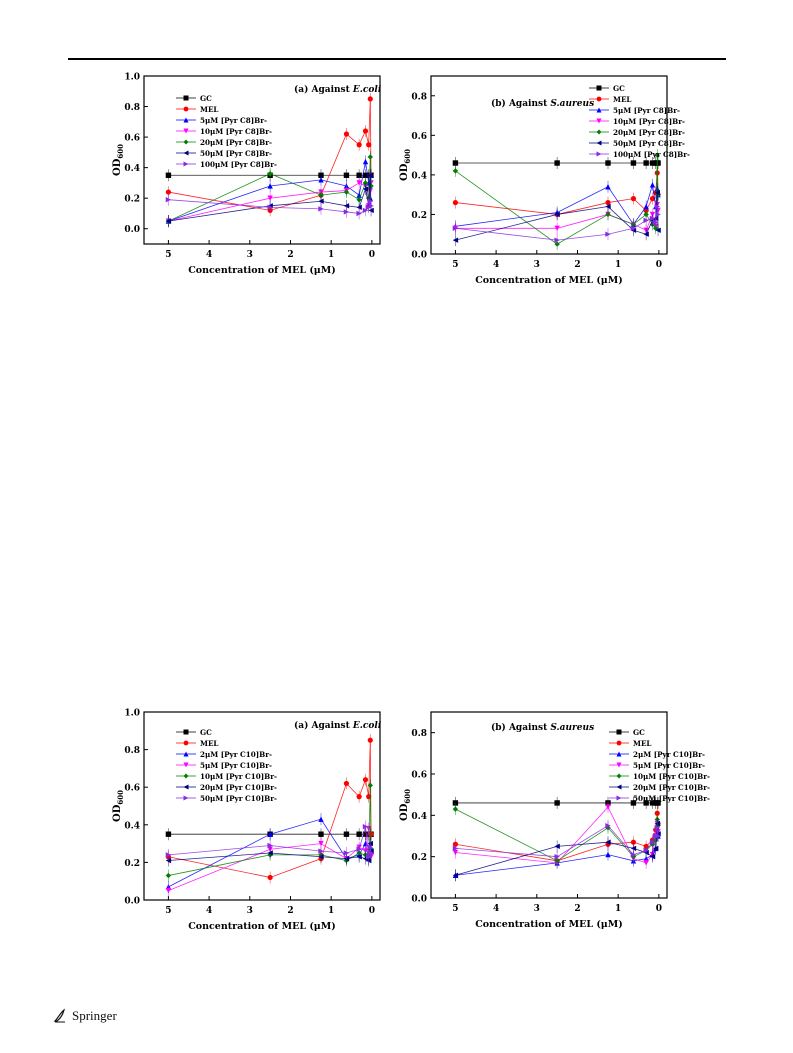 This screenshot has width=793, height=1053. Describe the element at coordinates (669, 765) in the screenshot. I see `legend-label: 5μM [Pyr C10]Br-` at that location.